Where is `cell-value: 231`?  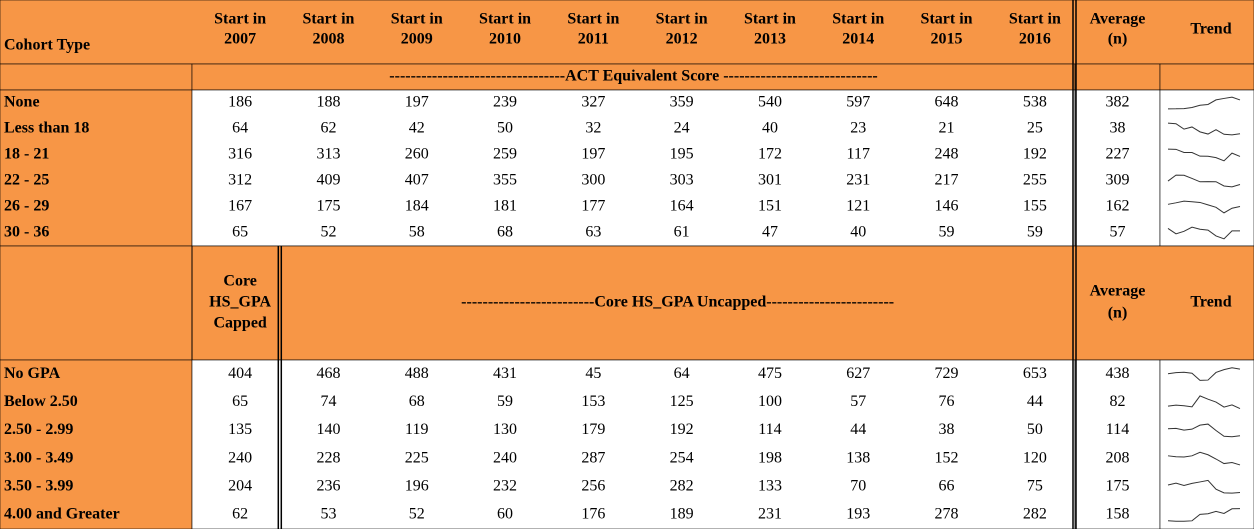
cell-value: 231 is located at coordinates (770, 514).